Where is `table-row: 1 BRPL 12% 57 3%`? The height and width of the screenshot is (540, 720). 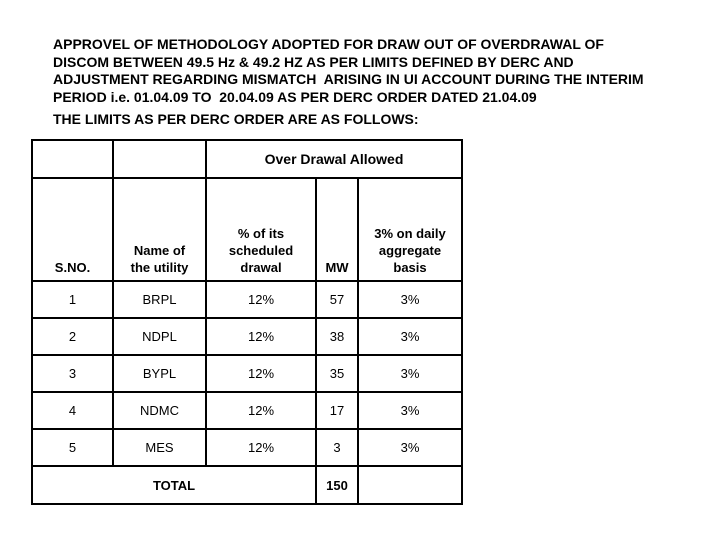 table-row: 1 BRPL 12% 57 3% is located at coordinates (247, 299).